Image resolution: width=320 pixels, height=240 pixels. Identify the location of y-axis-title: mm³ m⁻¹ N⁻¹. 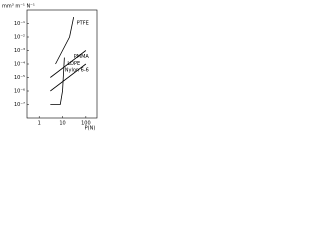
(18, 7).